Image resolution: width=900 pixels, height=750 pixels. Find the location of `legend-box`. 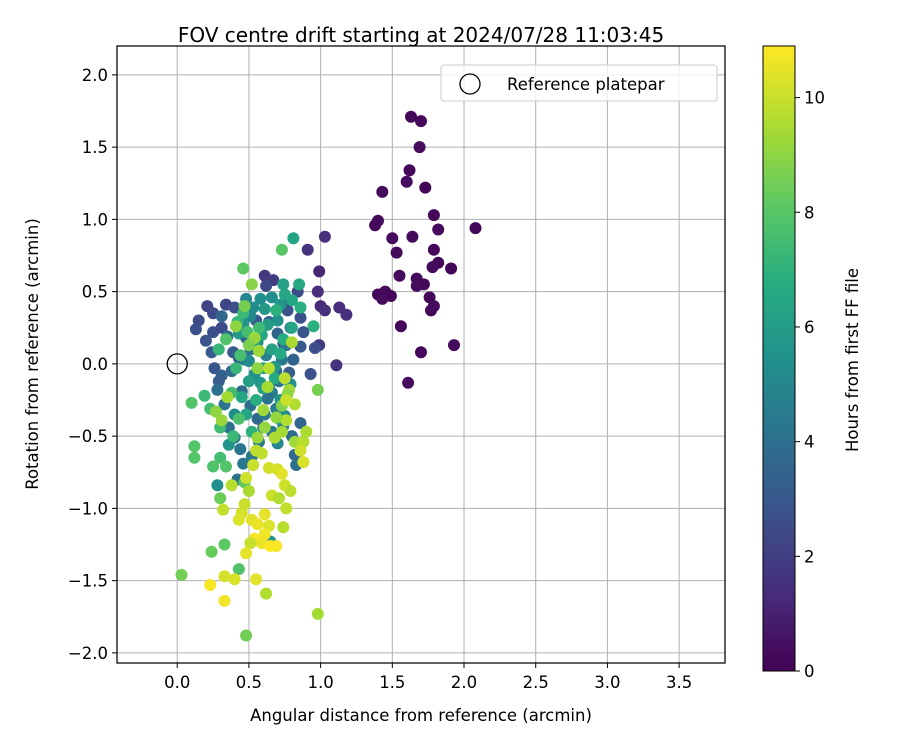

legend-box is located at coordinates (579, 83).